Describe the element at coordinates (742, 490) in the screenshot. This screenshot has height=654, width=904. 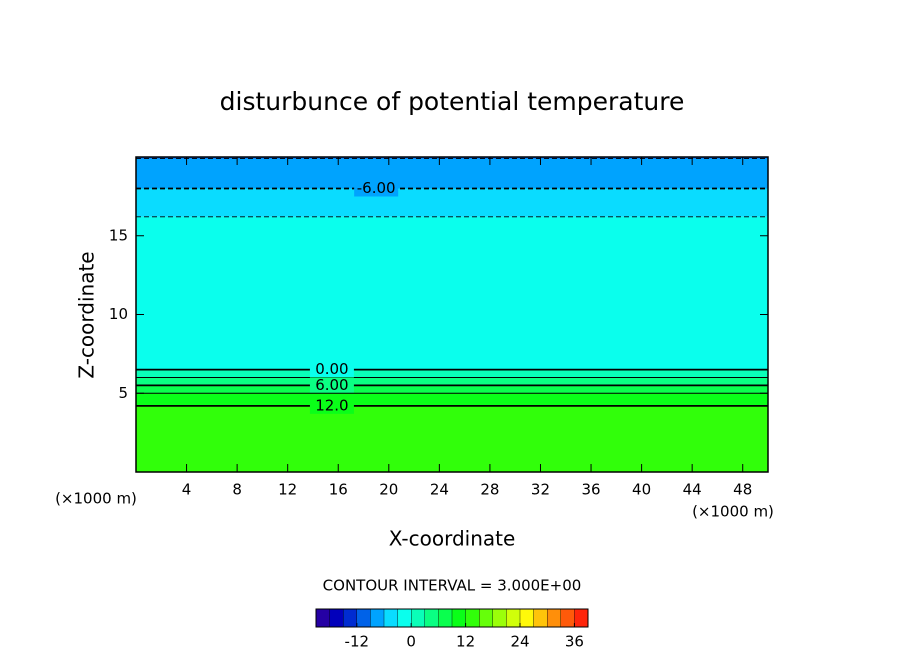
I see `x-tick-label: 48` at that location.